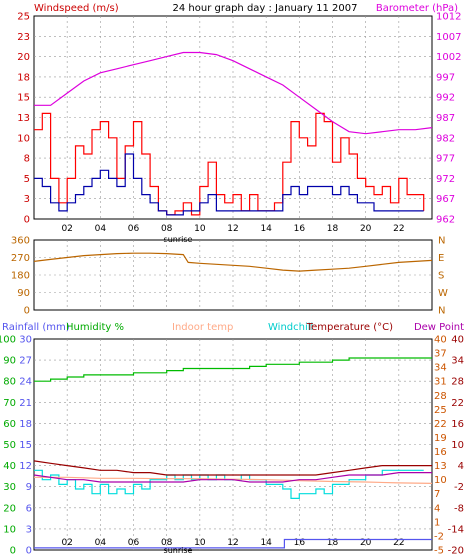 This screenshot has height=556, width=466. What do you see at coordinates (95, 327) in the screenshot?
I see `humidity-axis-label: Humidity %` at bounding box center [95, 327].